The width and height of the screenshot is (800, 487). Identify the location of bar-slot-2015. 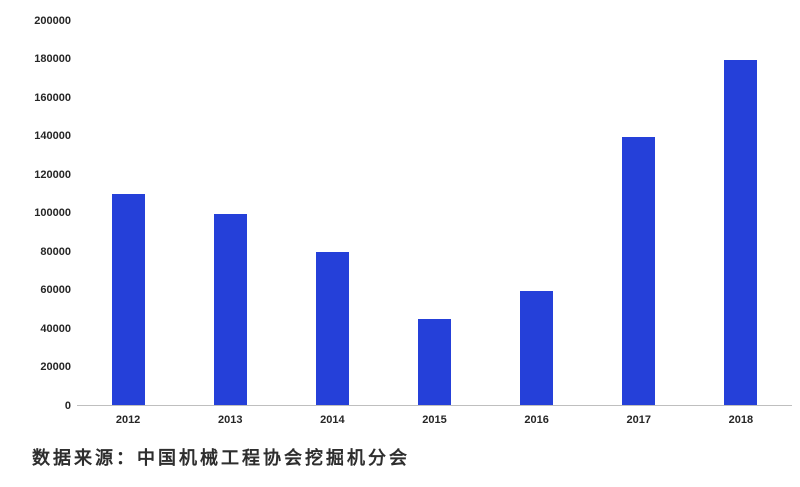
(434, 213).